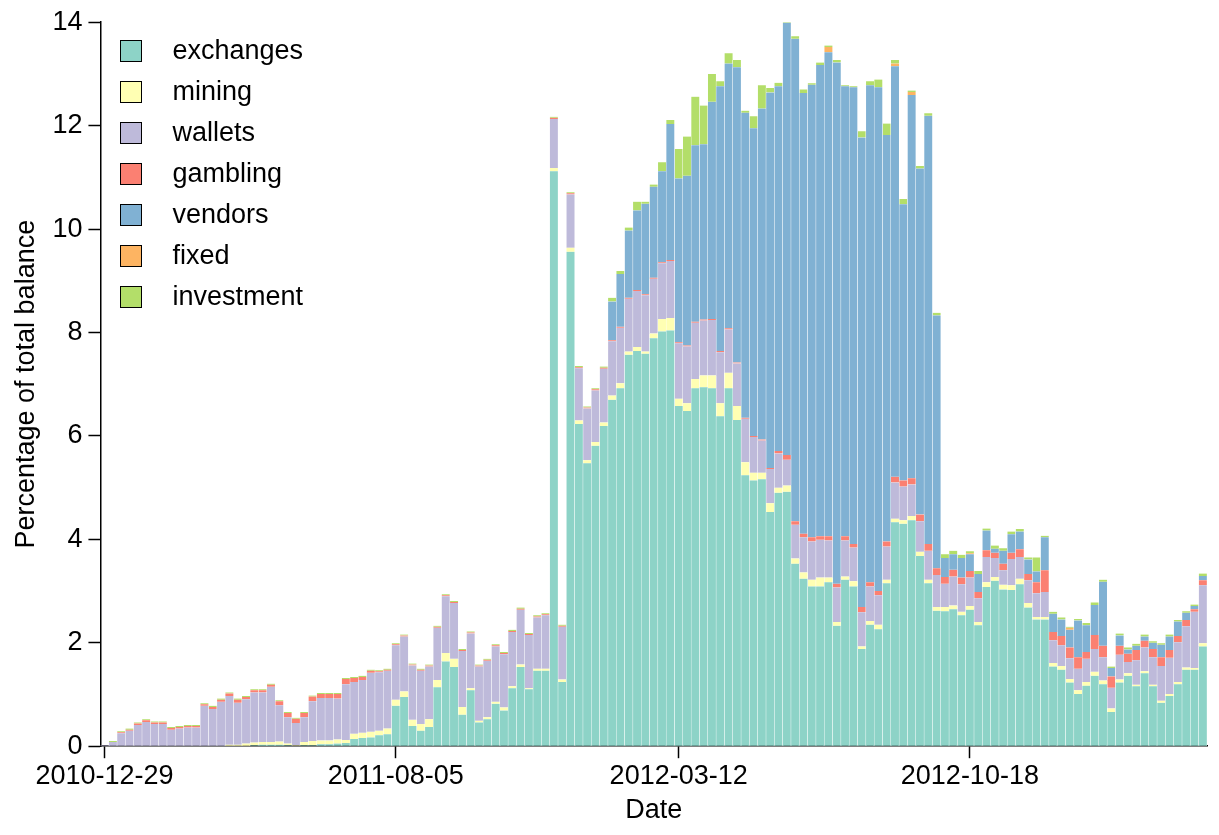  Describe the element at coordinates (238, 50) in the screenshot. I see `legend-label: exchanges` at that location.